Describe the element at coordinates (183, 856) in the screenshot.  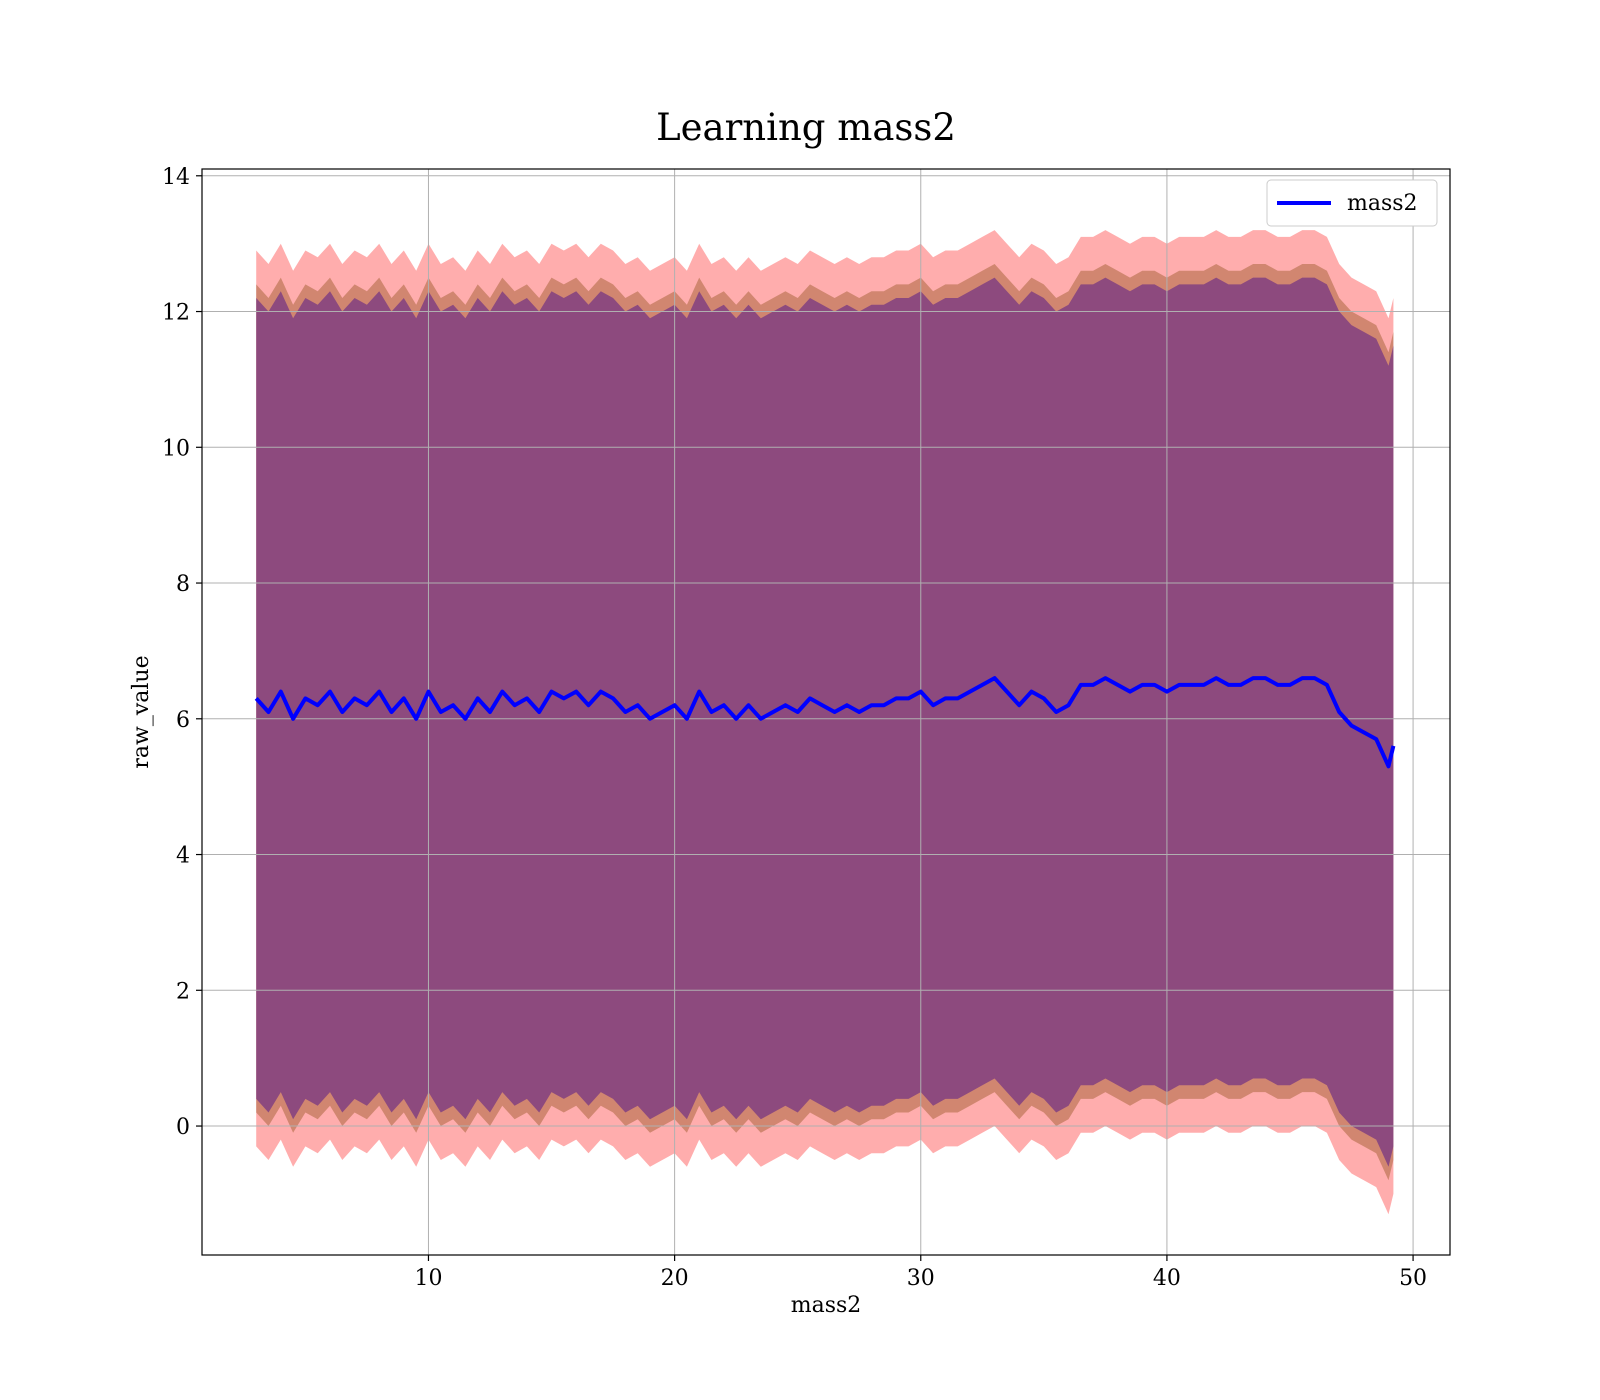
I see `y-tick-label: 4` at that location.